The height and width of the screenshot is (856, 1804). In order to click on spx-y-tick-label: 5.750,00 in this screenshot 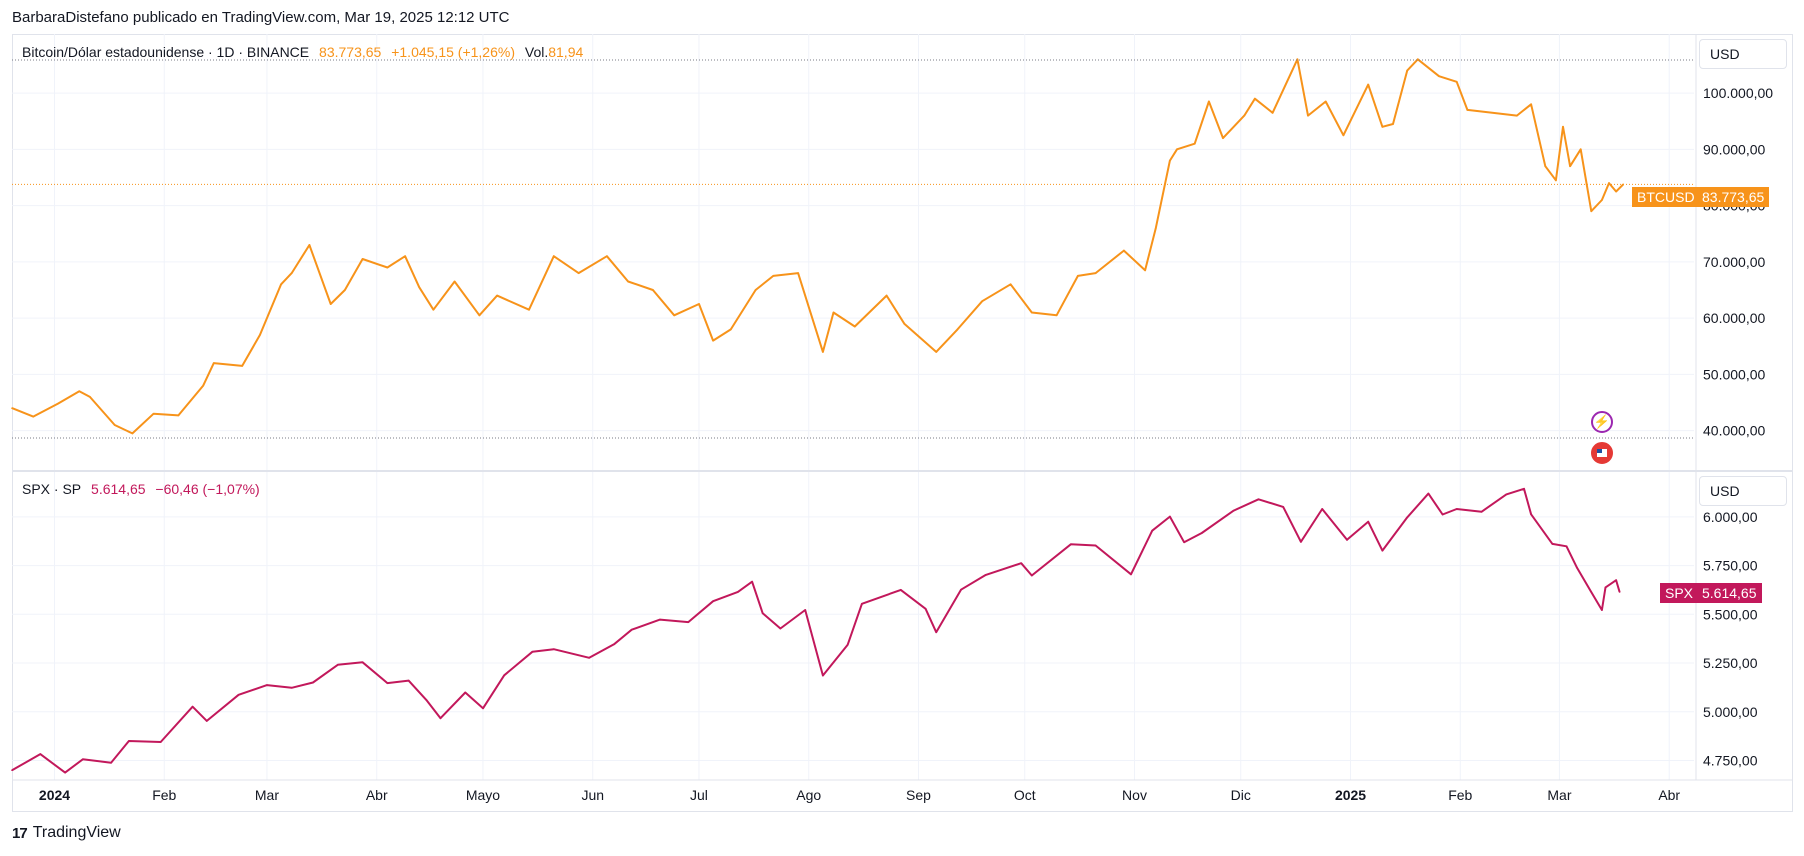, I will do `click(1730, 566)`.